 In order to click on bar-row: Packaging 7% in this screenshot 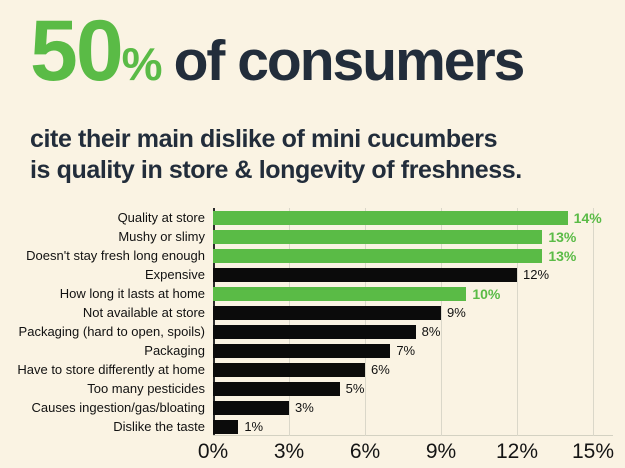, I will do `click(316, 350)`.